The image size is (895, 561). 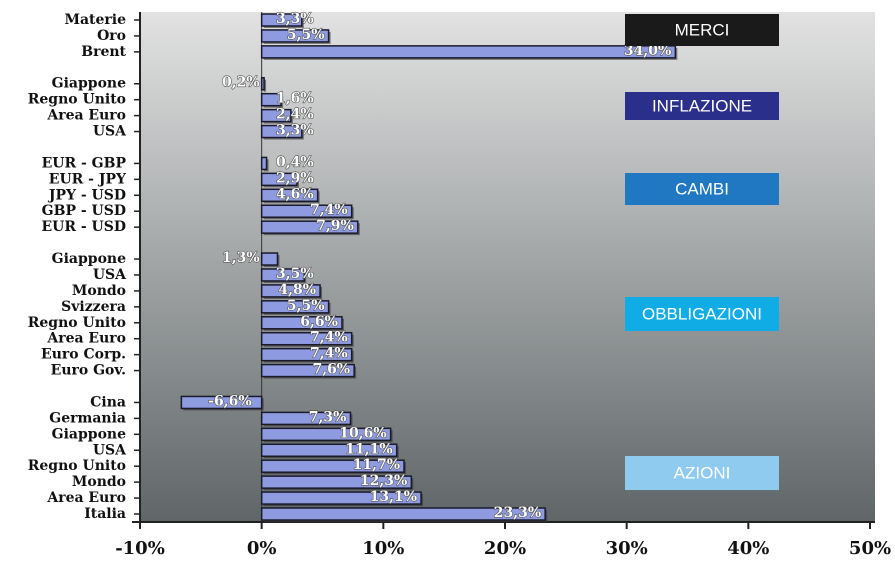 I want to click on category-label: GBP - USD, so click(x=84, y=211).